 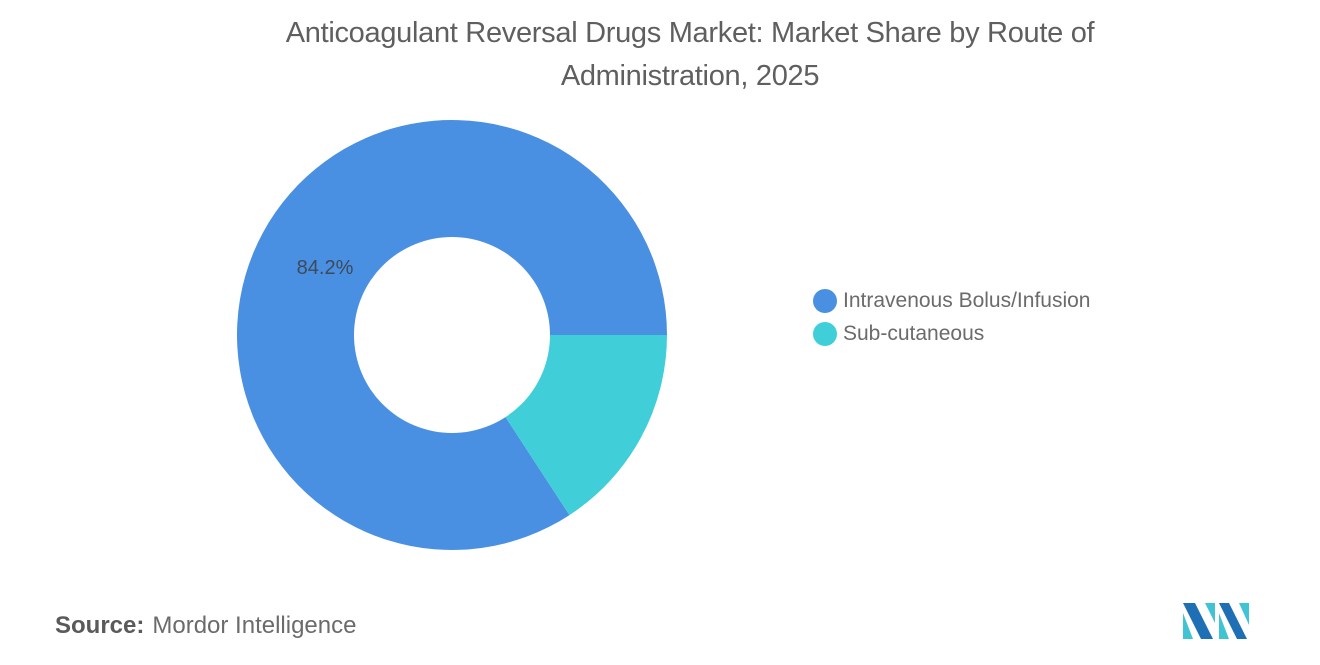 I want to click on donut-hole, so click(x=452, y=335).